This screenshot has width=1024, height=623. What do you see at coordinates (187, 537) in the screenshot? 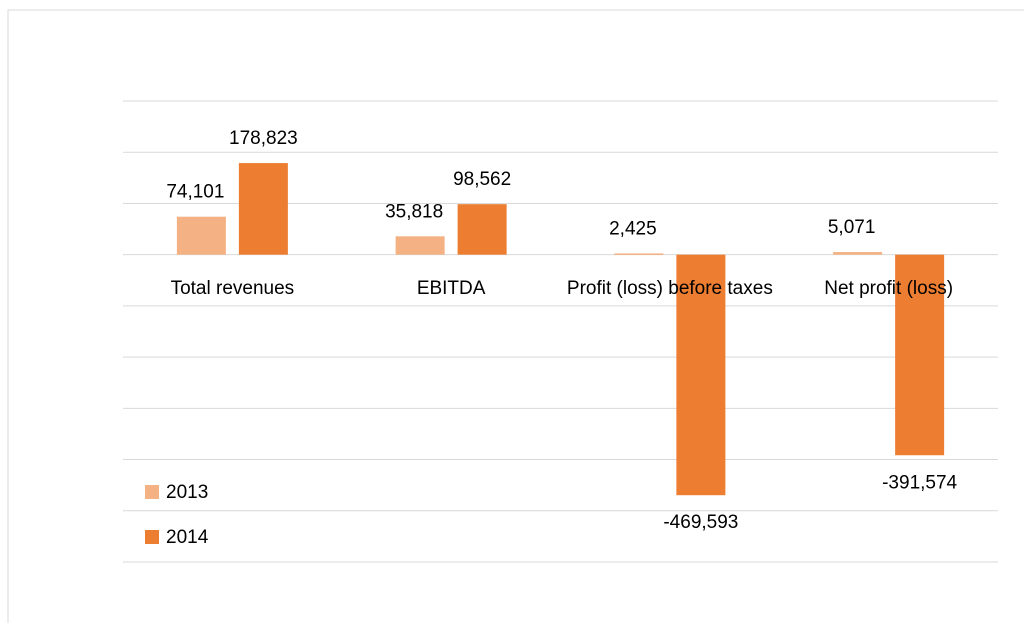
I see `legend-label: 2014` at bounding box center [187, 537].